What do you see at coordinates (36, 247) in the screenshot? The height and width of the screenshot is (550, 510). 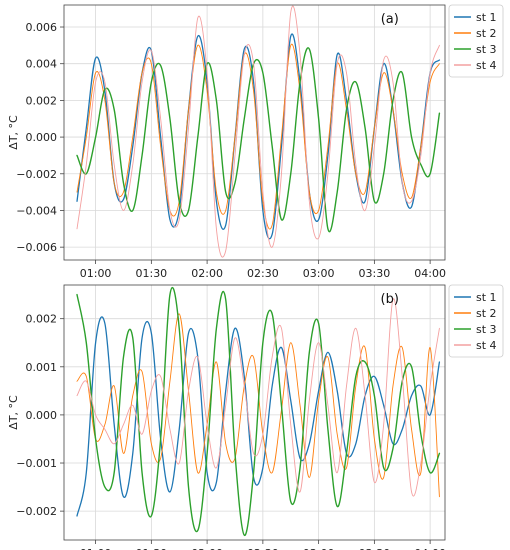 I see `y-tick-label: −0.006` at bounding box center [36, 247].